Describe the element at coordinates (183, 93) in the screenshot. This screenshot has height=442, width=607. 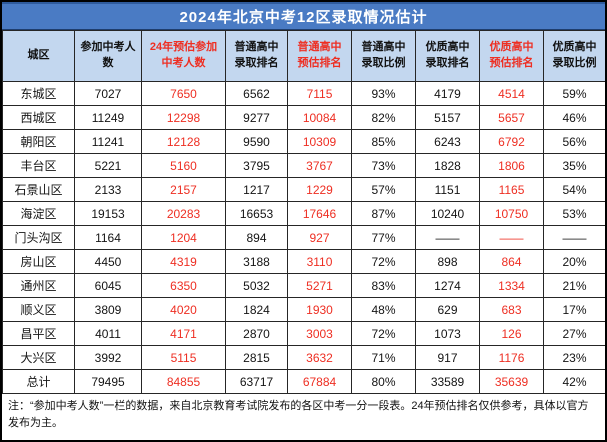
I see `value-cell: 7650` at that location.